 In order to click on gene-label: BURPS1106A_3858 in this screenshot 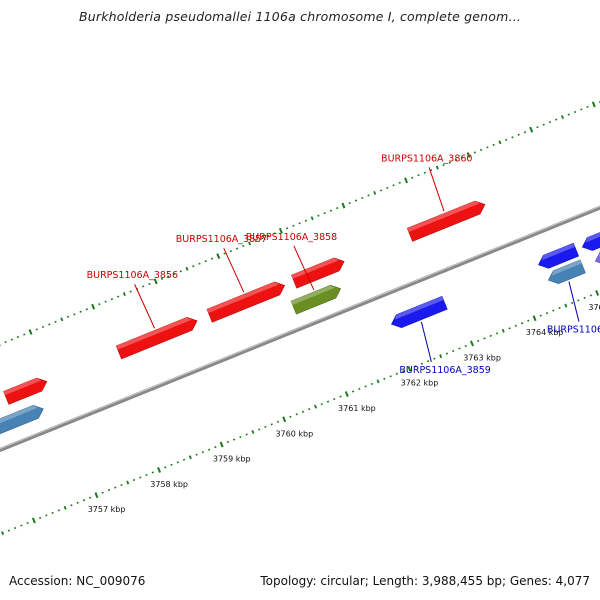, I will do `click(291, 237)`.